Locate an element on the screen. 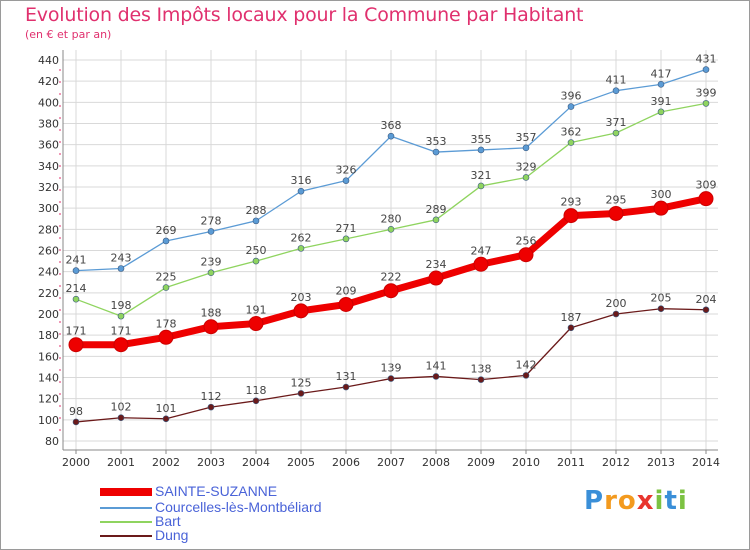  logo-letter: P is located at coordinates (594, 501).